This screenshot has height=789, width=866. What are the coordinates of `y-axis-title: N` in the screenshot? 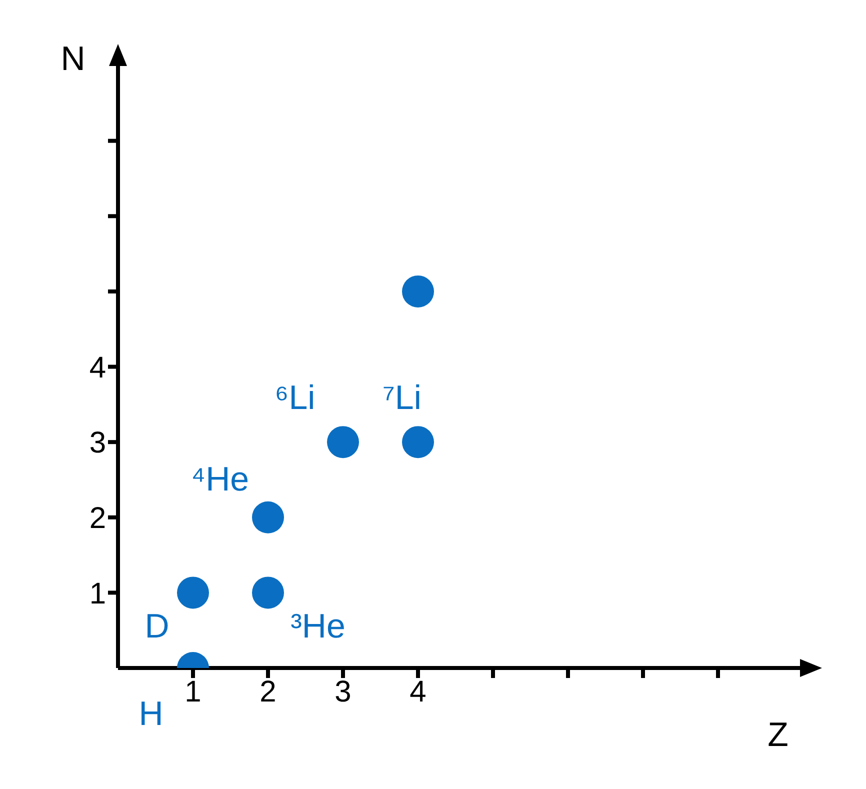 It's located at (73, 59).